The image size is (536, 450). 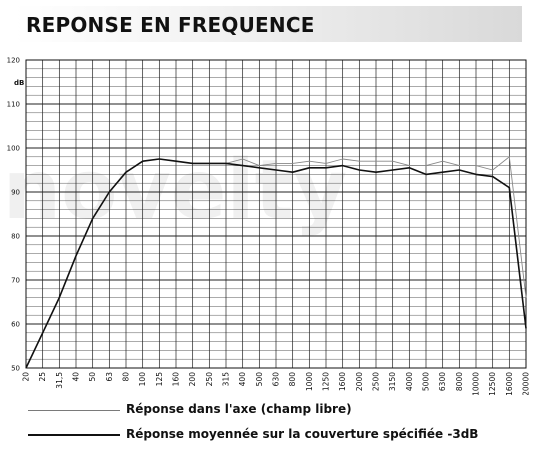 What do you see at coordinates (176, 379) in the screenshot?
I see `x-tick-label: 160` at bounding box center [176, 379].